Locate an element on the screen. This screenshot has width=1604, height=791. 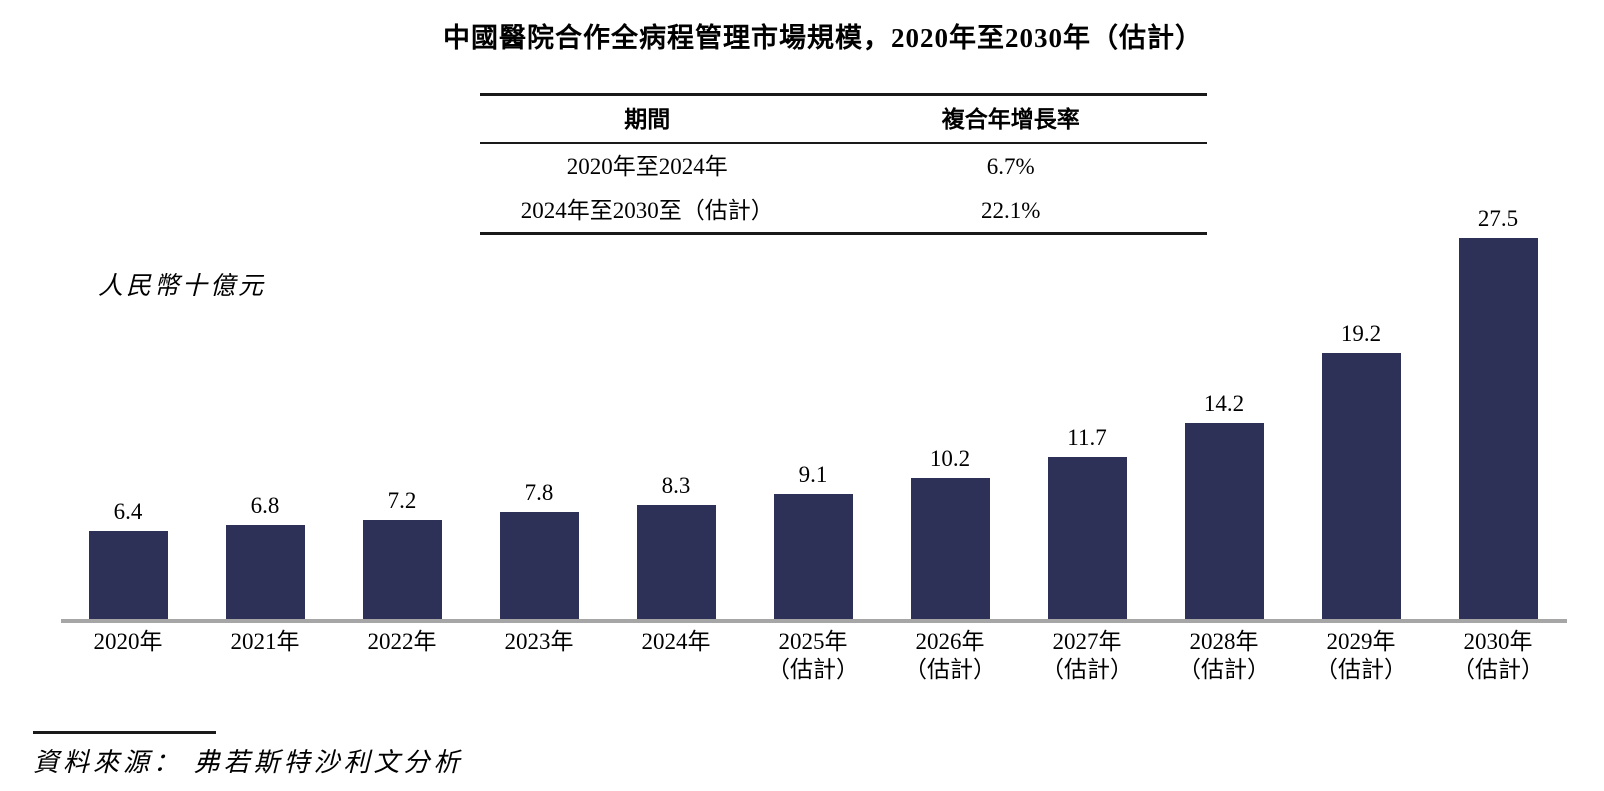
x-tick-year: 2025年 is located at coordinates (813, 641).